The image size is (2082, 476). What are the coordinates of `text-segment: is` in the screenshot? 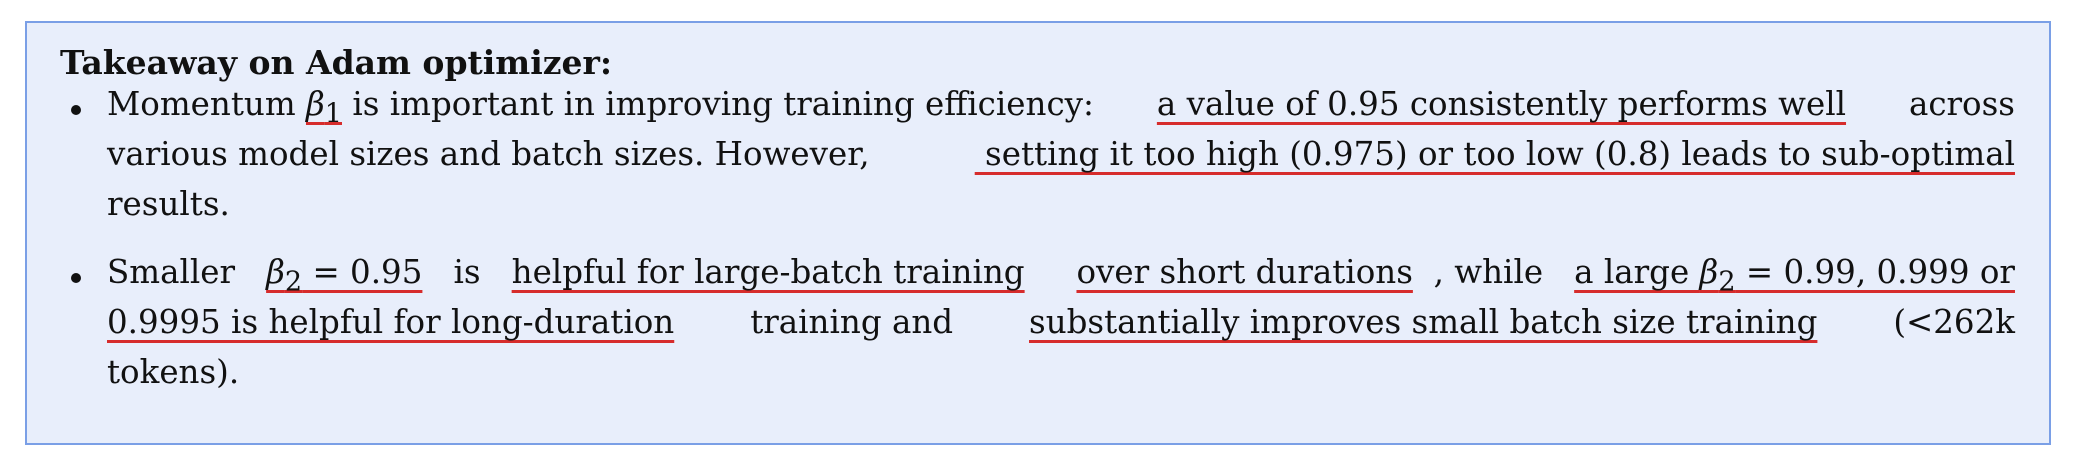 It's located at (467, 272).